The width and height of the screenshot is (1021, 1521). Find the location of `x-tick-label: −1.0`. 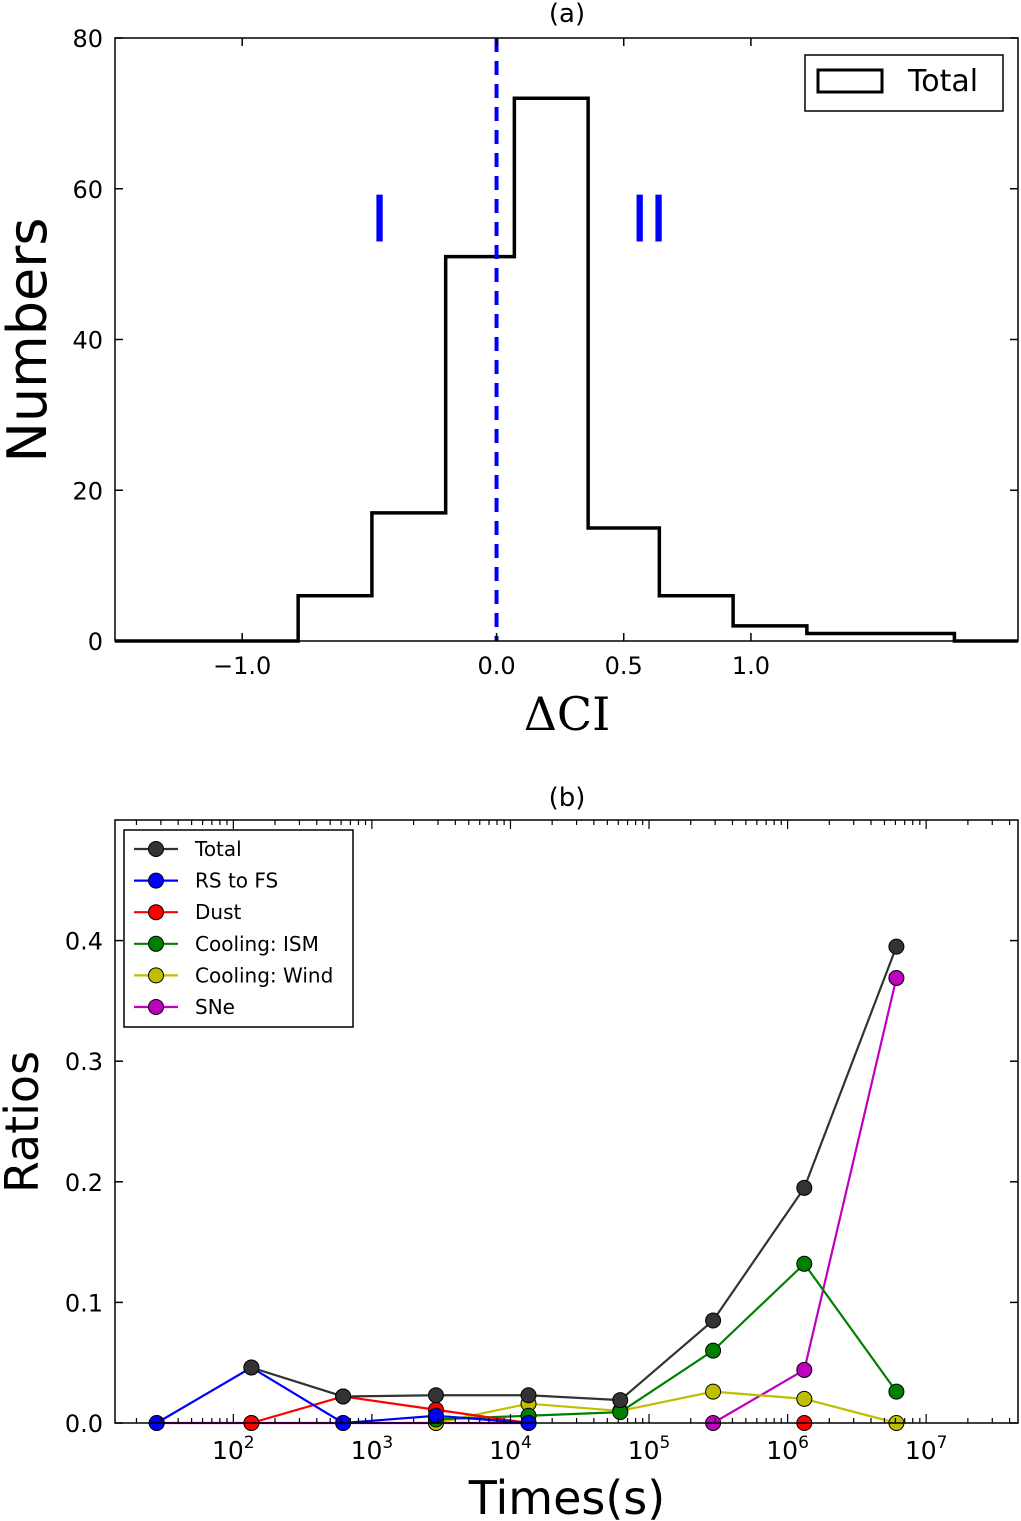

x-tick-label: −1.0 is located at coordinates (242, 666).